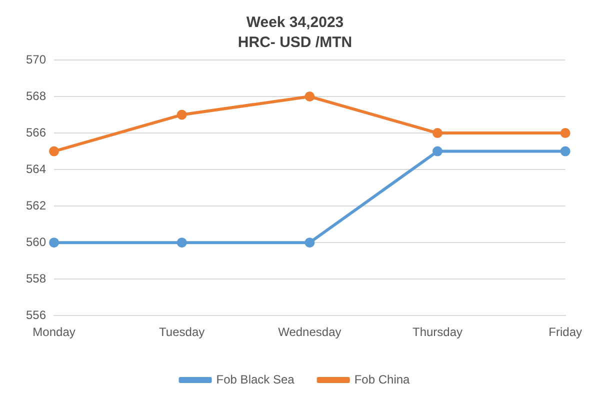 This screenshot has width=600, height=408. What do you see at coordinates (36, 315) in the screenshot?
I see `y-tick-label: 556` at bounding box center [36, 315].